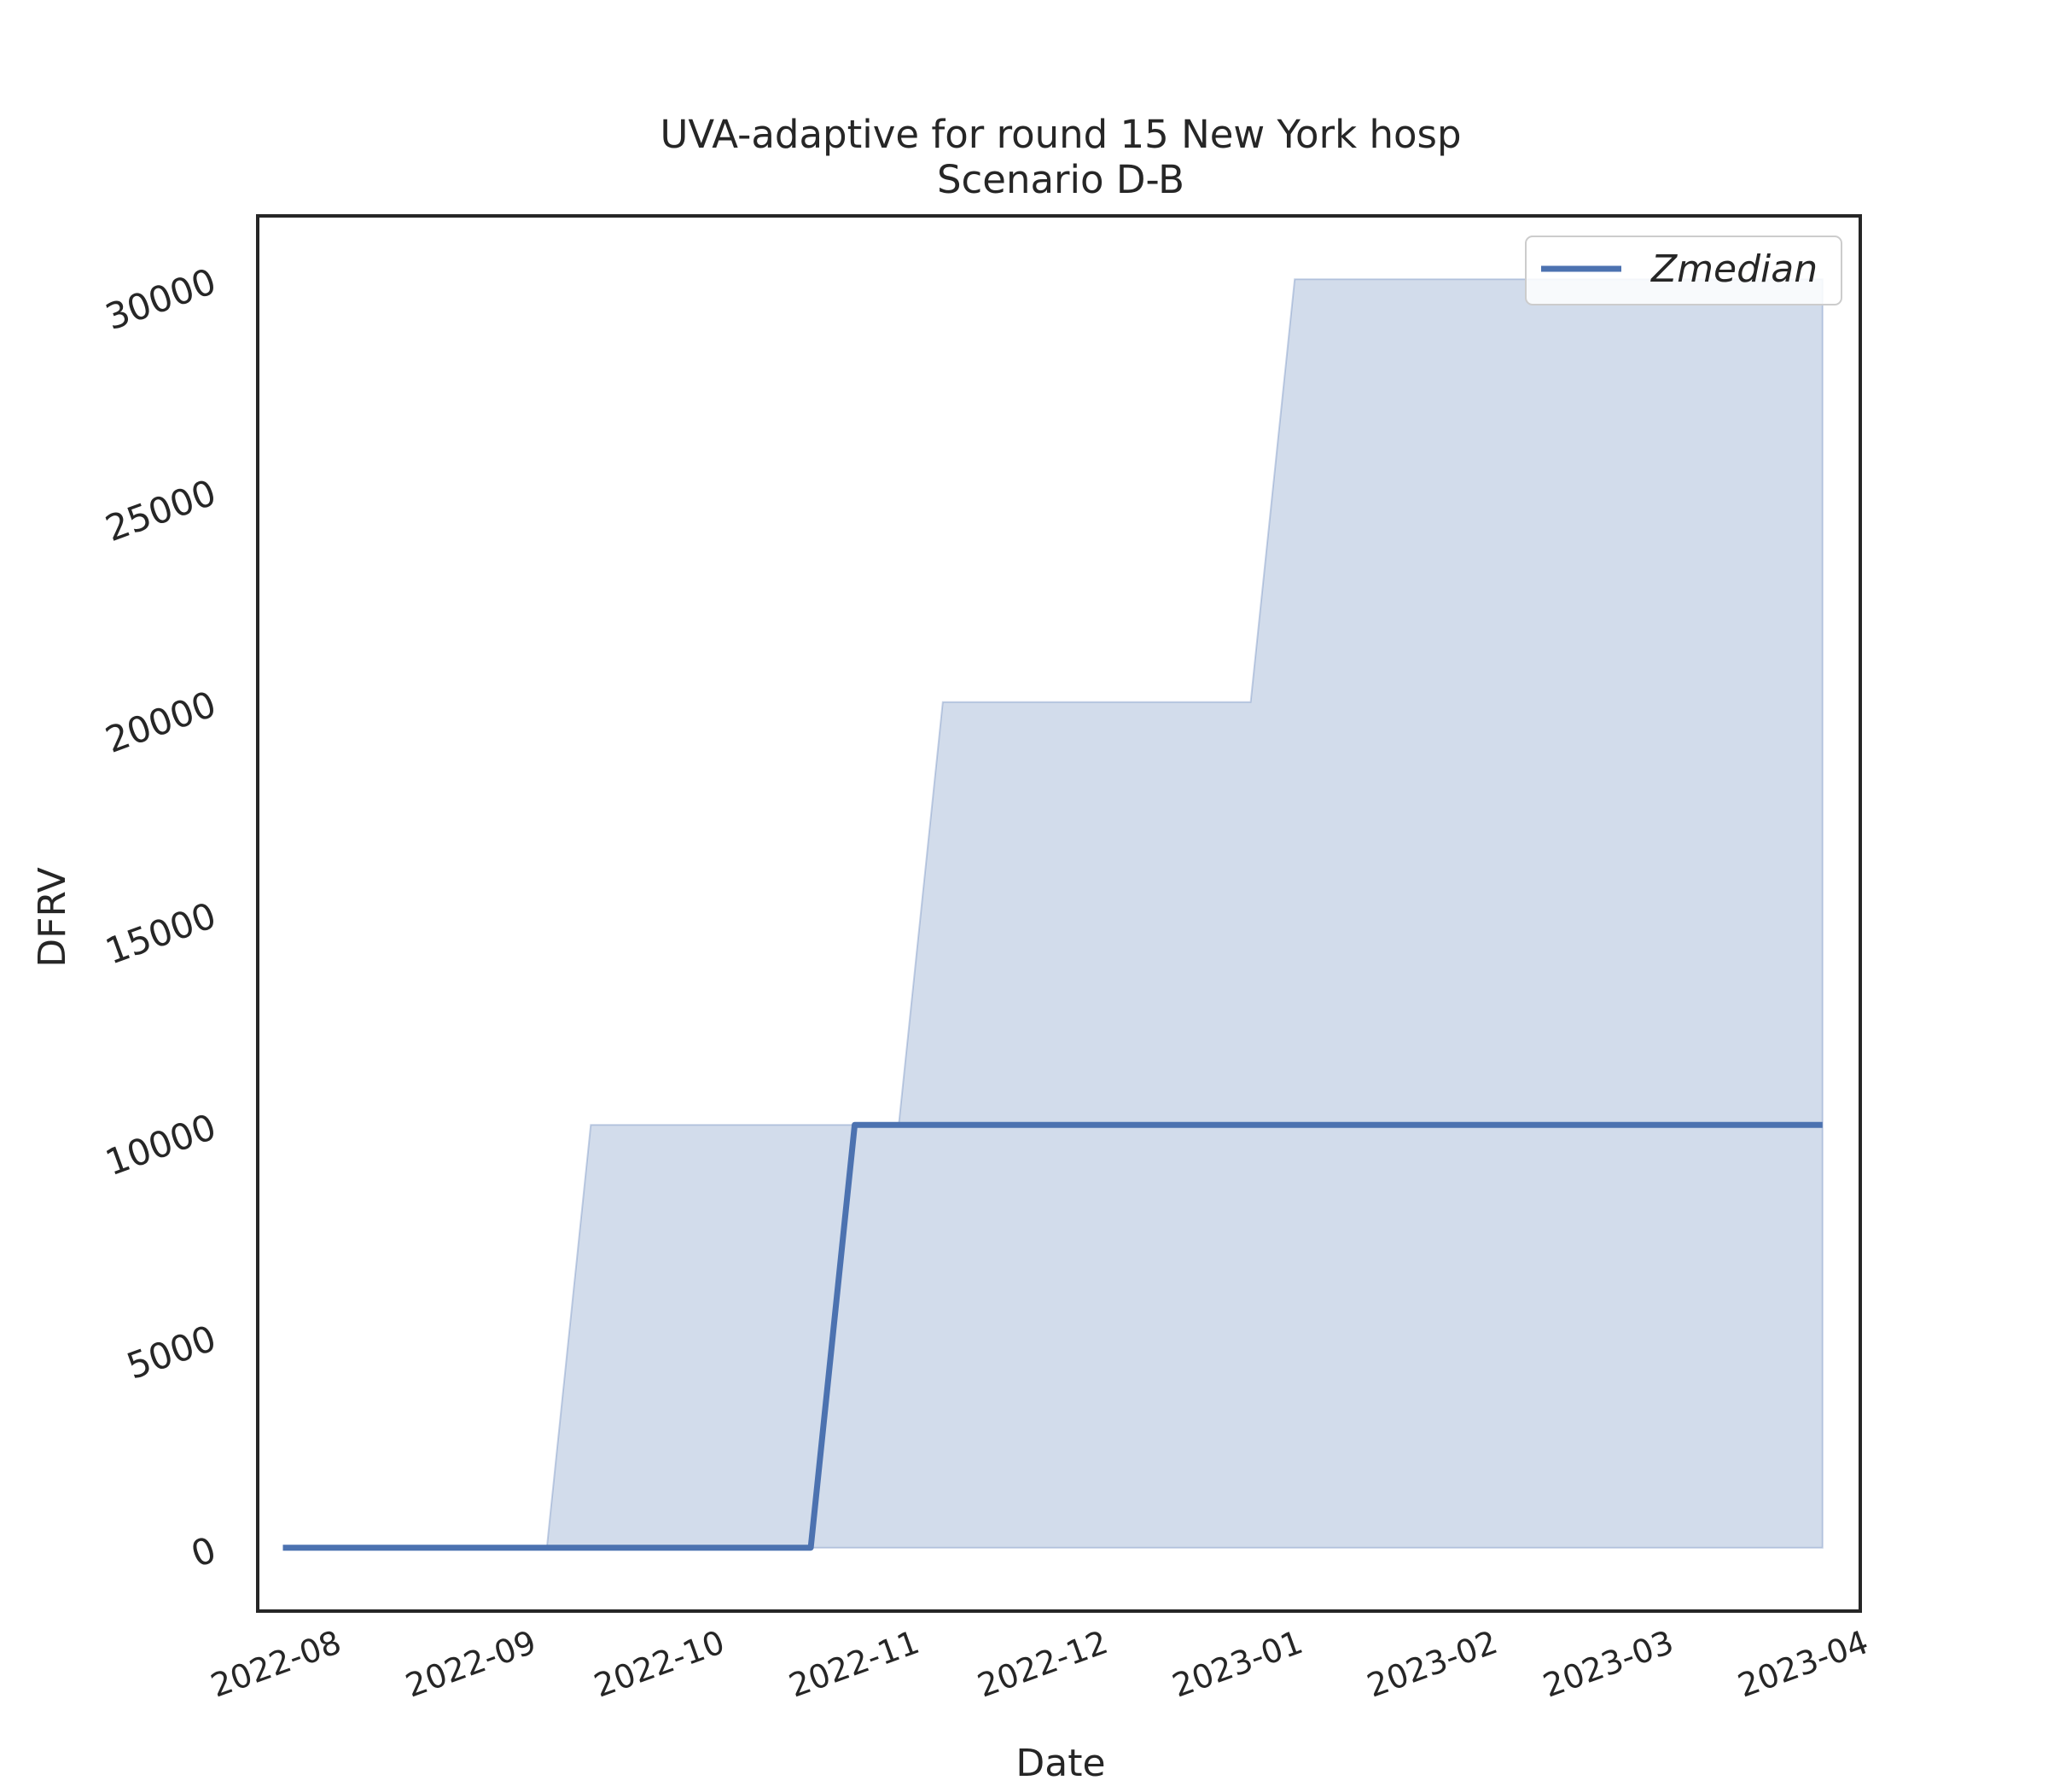  I want to click on y-axis-label: DFRV, so click(52, 917).